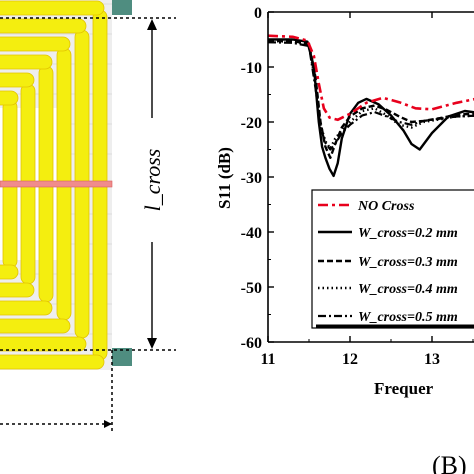  I want to click on l-cross-label-bg, so click(153, 180).